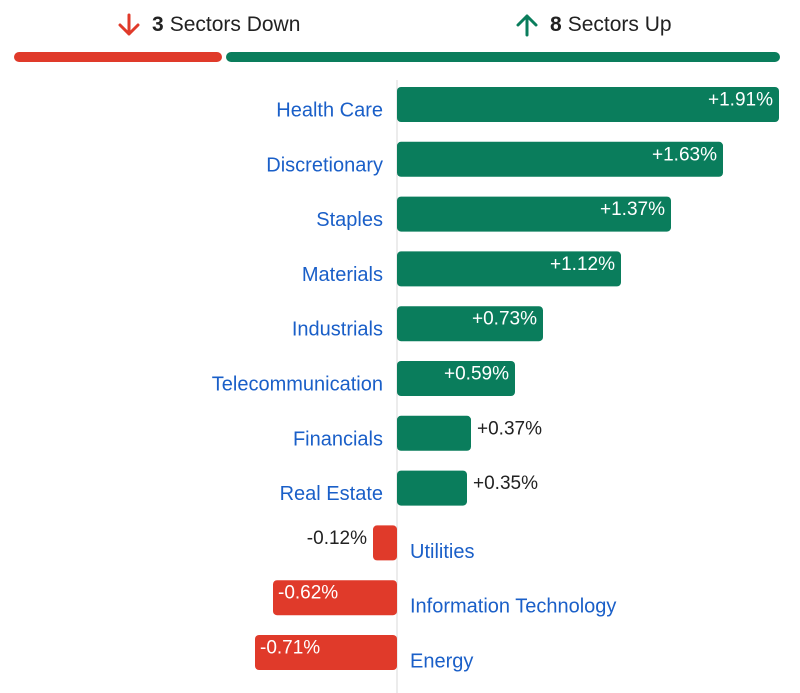 This screenshot has height=693, width=800. What do you see at coordinates (441, 662) in the screenshot?
I see `sector-label-energy: Energy` at bounding box center [441, 662].